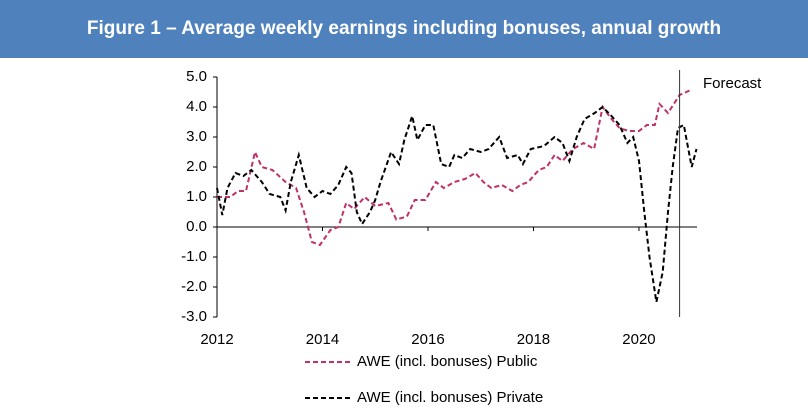 The image size is (808, 419). I want to click on y-tick-label: 0.0, so click(196, 226).